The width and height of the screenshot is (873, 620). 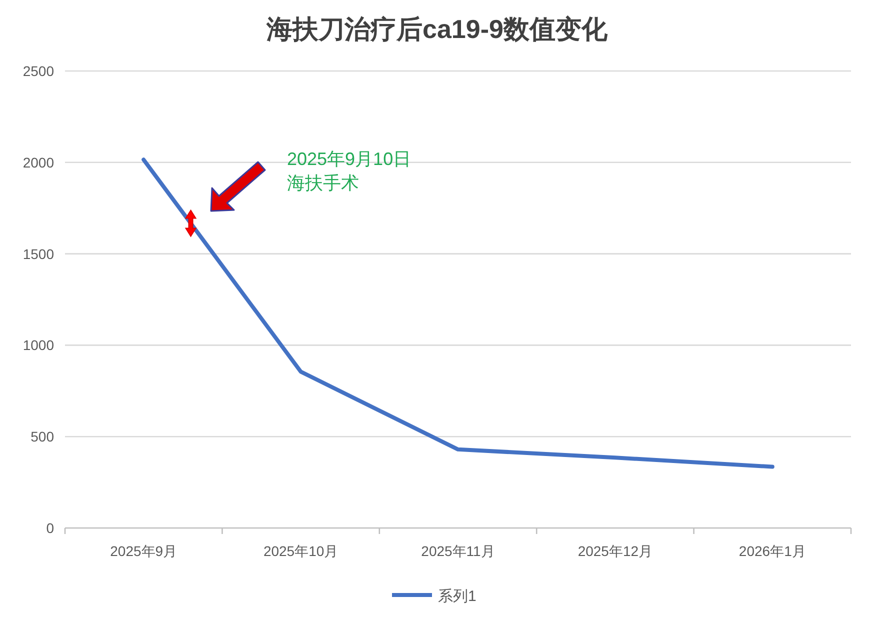 I want to click on y-tick-label: 0, so click(x=50, y=528).